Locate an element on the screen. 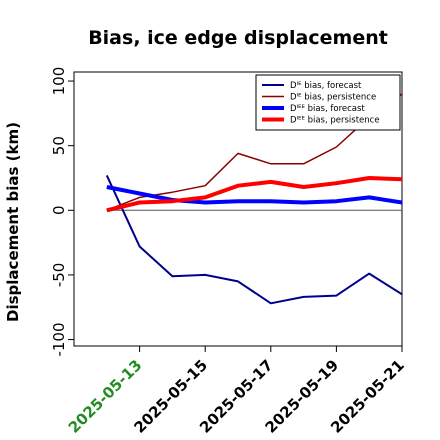 This screenshot has height=440, width=440. legend-label: Dᴵᴱ bias, forecast is located at coordinates (326, 86).